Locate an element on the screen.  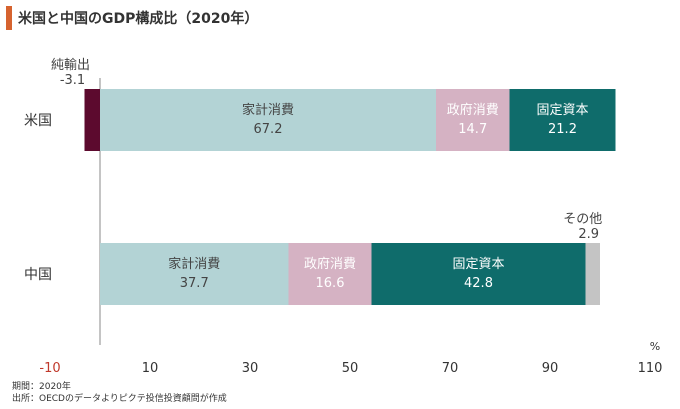
x-axis-unit-label: % is located at coordinates (655, 346).